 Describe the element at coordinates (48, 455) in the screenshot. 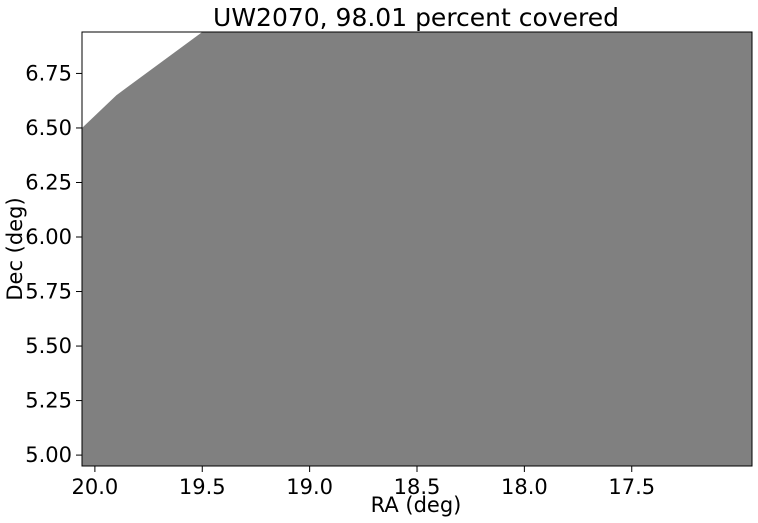

I see `y-tick-label: 5.00` at that location.